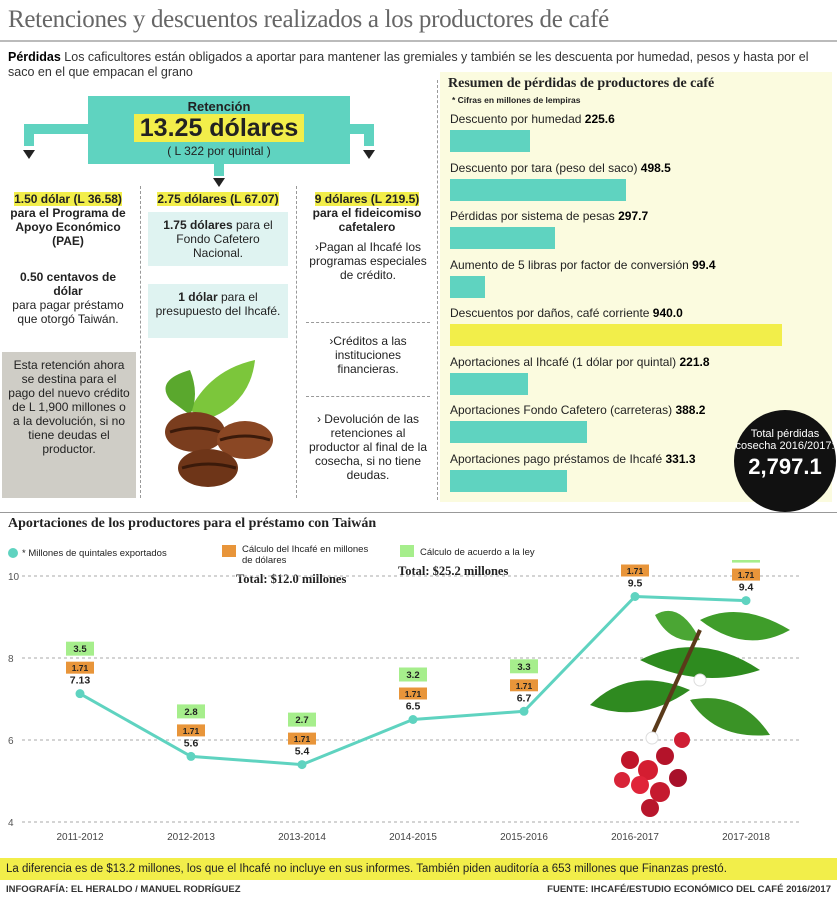 The height and width of the screenshot is (900, 837). Describe the element at coordinates (80, 681) in the screenshot. I see `data-label-exports: 7.13` at that location.